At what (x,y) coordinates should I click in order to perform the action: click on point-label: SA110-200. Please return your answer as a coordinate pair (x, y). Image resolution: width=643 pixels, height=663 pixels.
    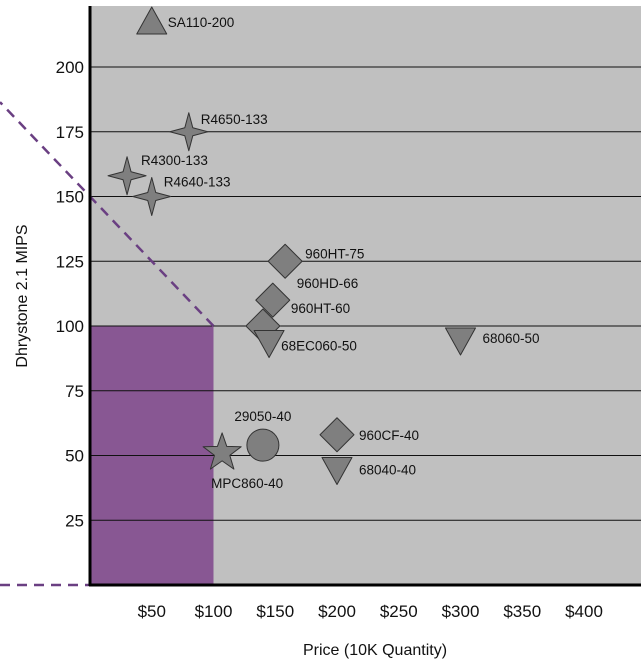
    Looking at the image, I should click on (201, 22).